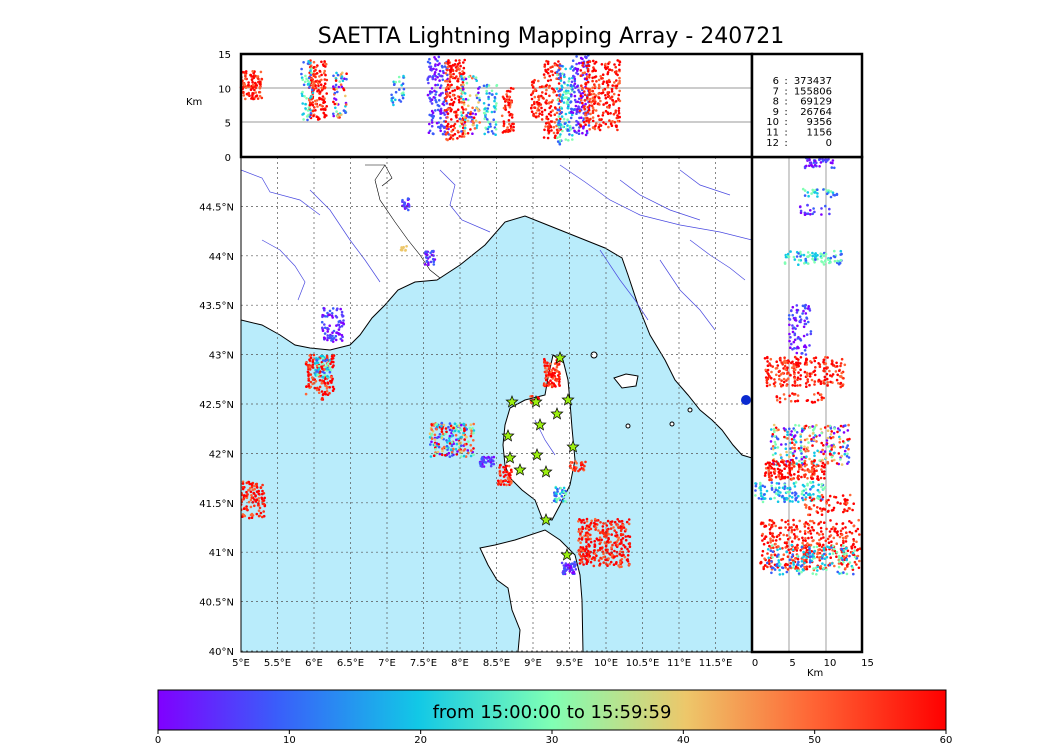  What do you see at coordinates (815, 673) in the screenshot?
I see `side-axis-label: Km` at bounding box center [815, 673].